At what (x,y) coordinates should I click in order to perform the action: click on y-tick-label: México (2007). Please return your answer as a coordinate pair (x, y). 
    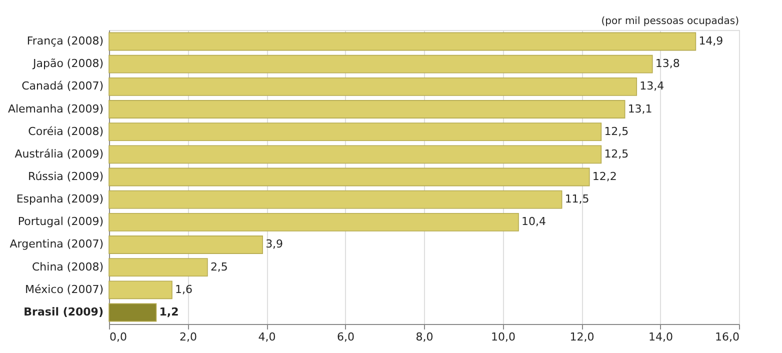
    Looking at the image, I should click on (64, 289).